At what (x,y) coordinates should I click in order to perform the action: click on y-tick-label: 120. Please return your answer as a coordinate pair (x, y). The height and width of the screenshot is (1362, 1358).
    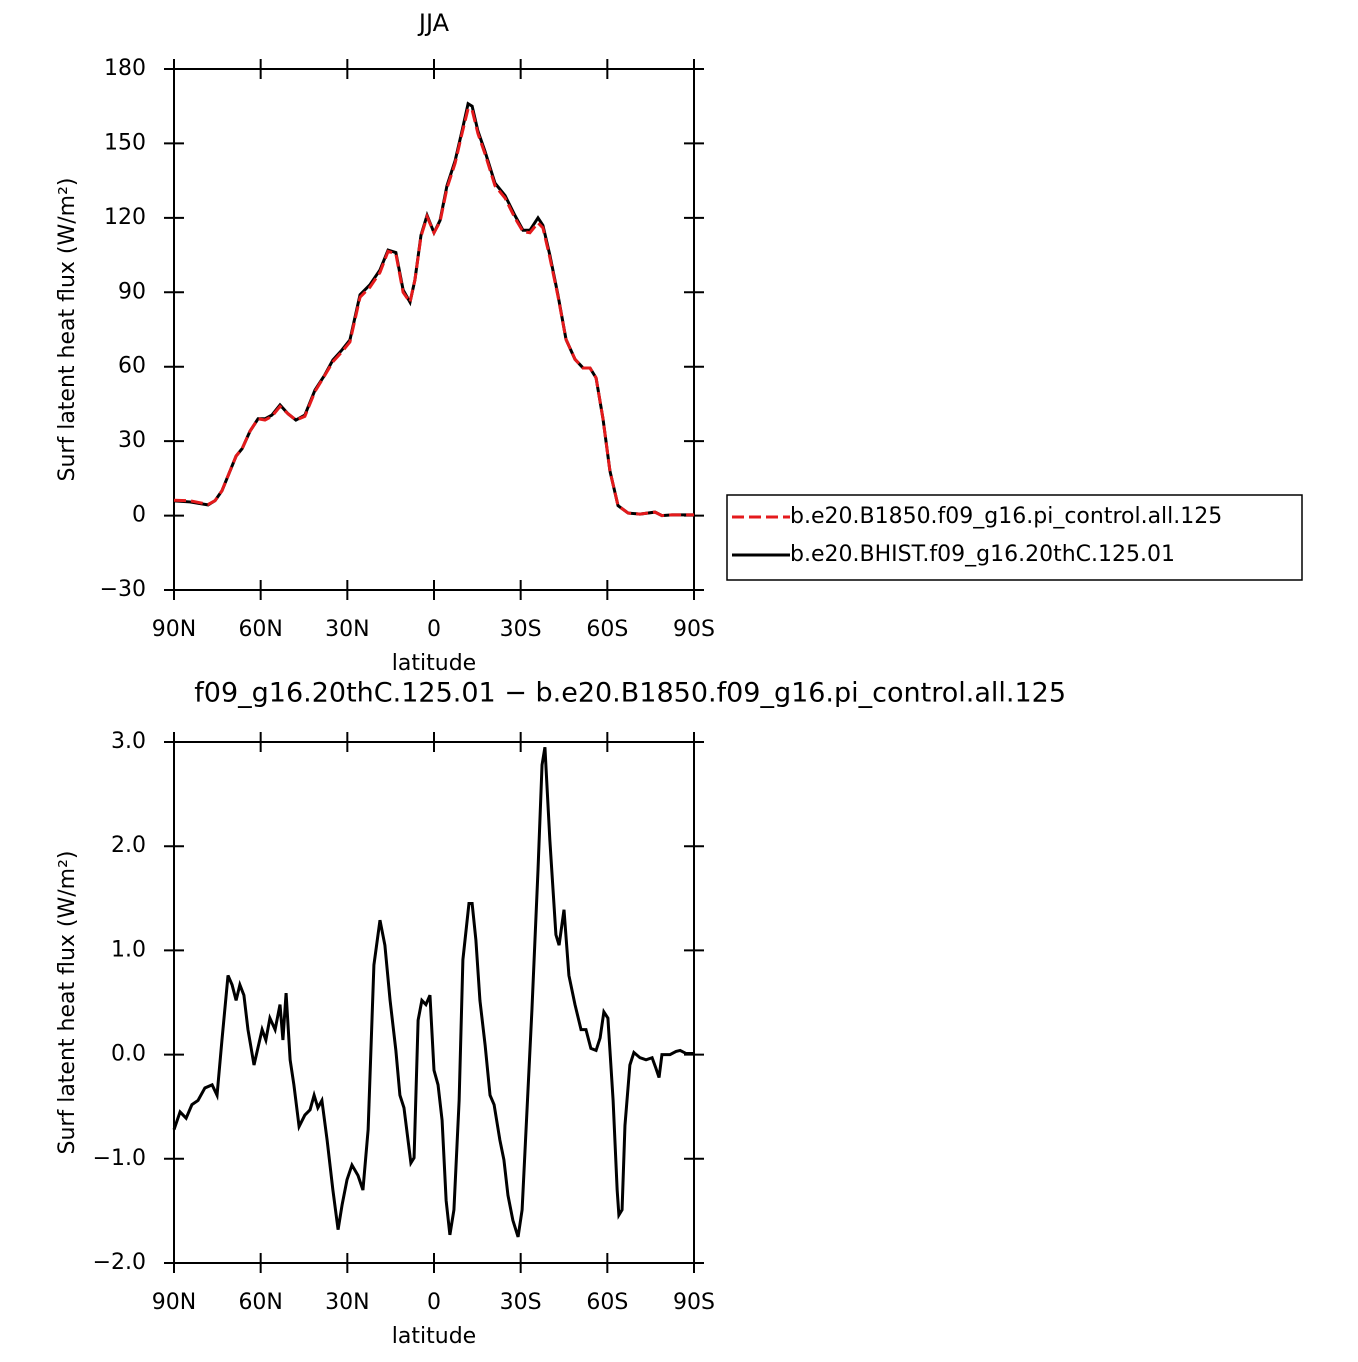
    Looking at the image, I should click on (125, 217).